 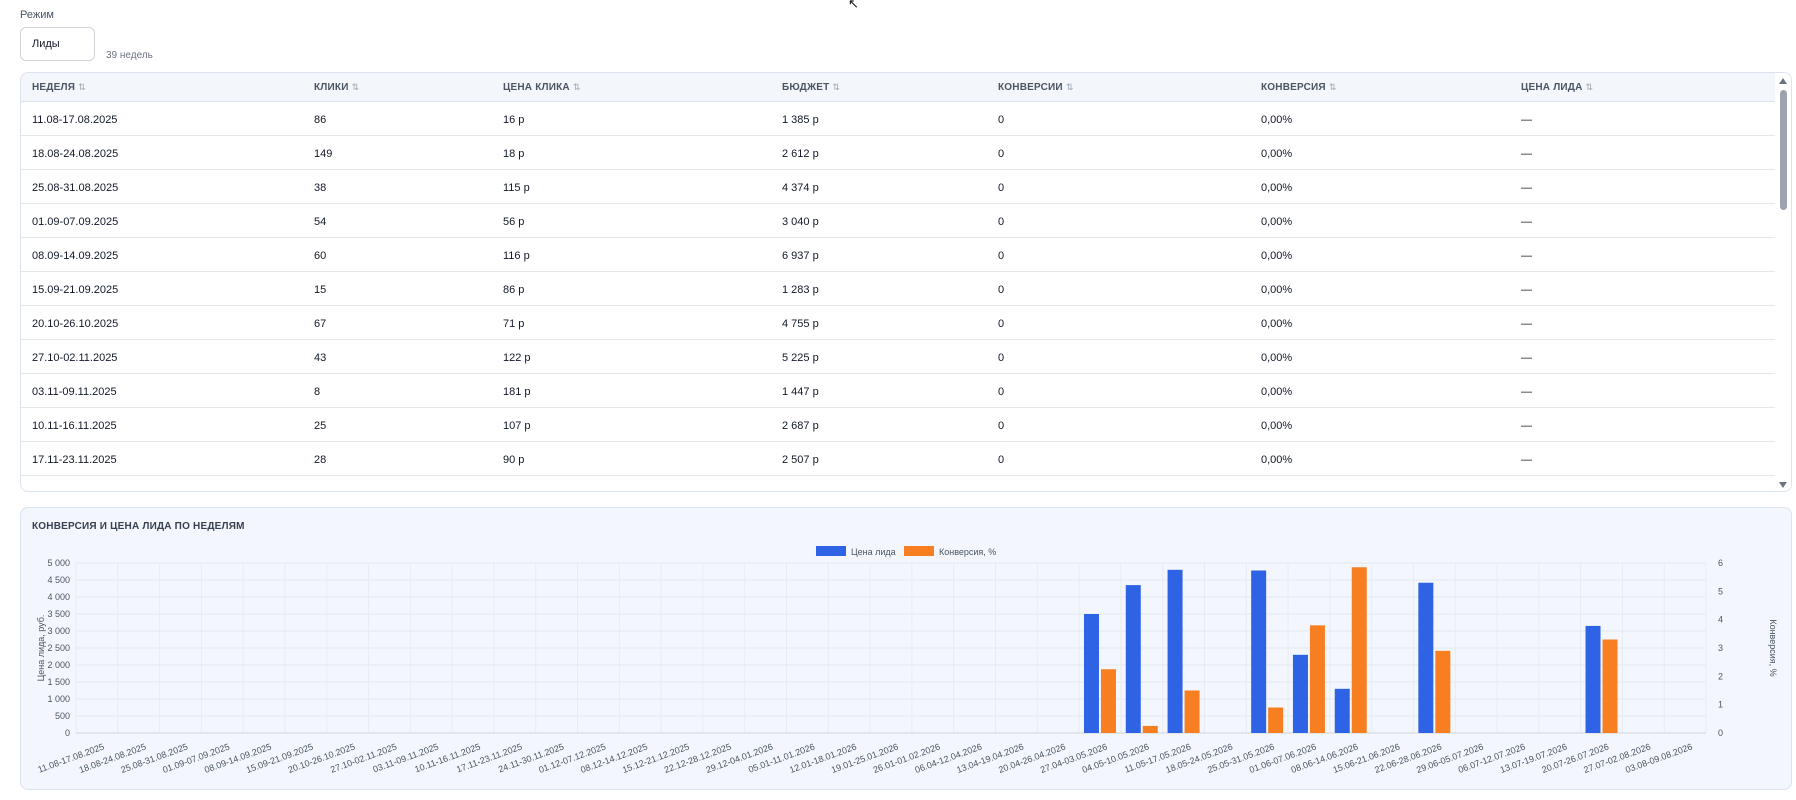 I want to click on table-cell: 5 225 р, so click(x=800, y=358).